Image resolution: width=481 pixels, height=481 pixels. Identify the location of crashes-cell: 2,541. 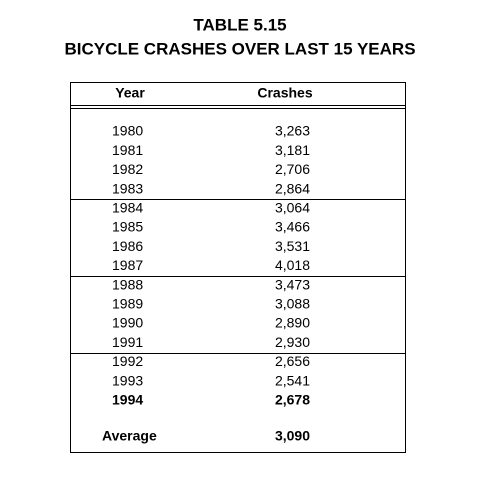
(292, 380).